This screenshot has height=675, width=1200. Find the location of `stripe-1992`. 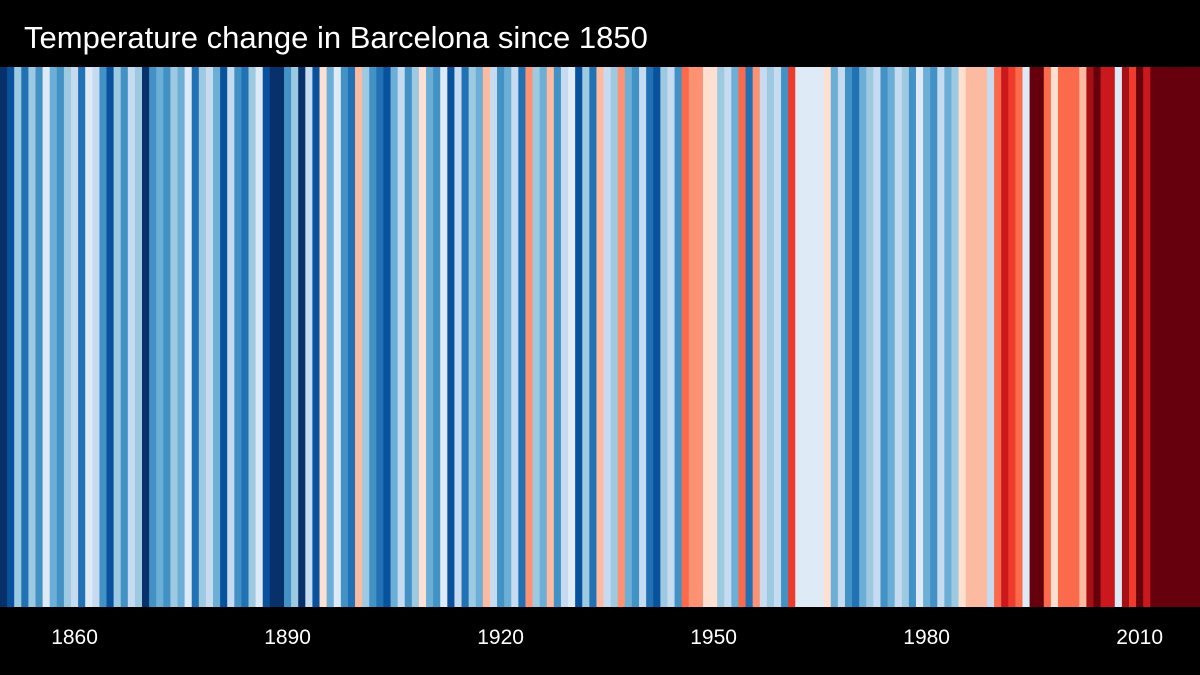

stripe-1992 is located at coordinates (1012, 337).